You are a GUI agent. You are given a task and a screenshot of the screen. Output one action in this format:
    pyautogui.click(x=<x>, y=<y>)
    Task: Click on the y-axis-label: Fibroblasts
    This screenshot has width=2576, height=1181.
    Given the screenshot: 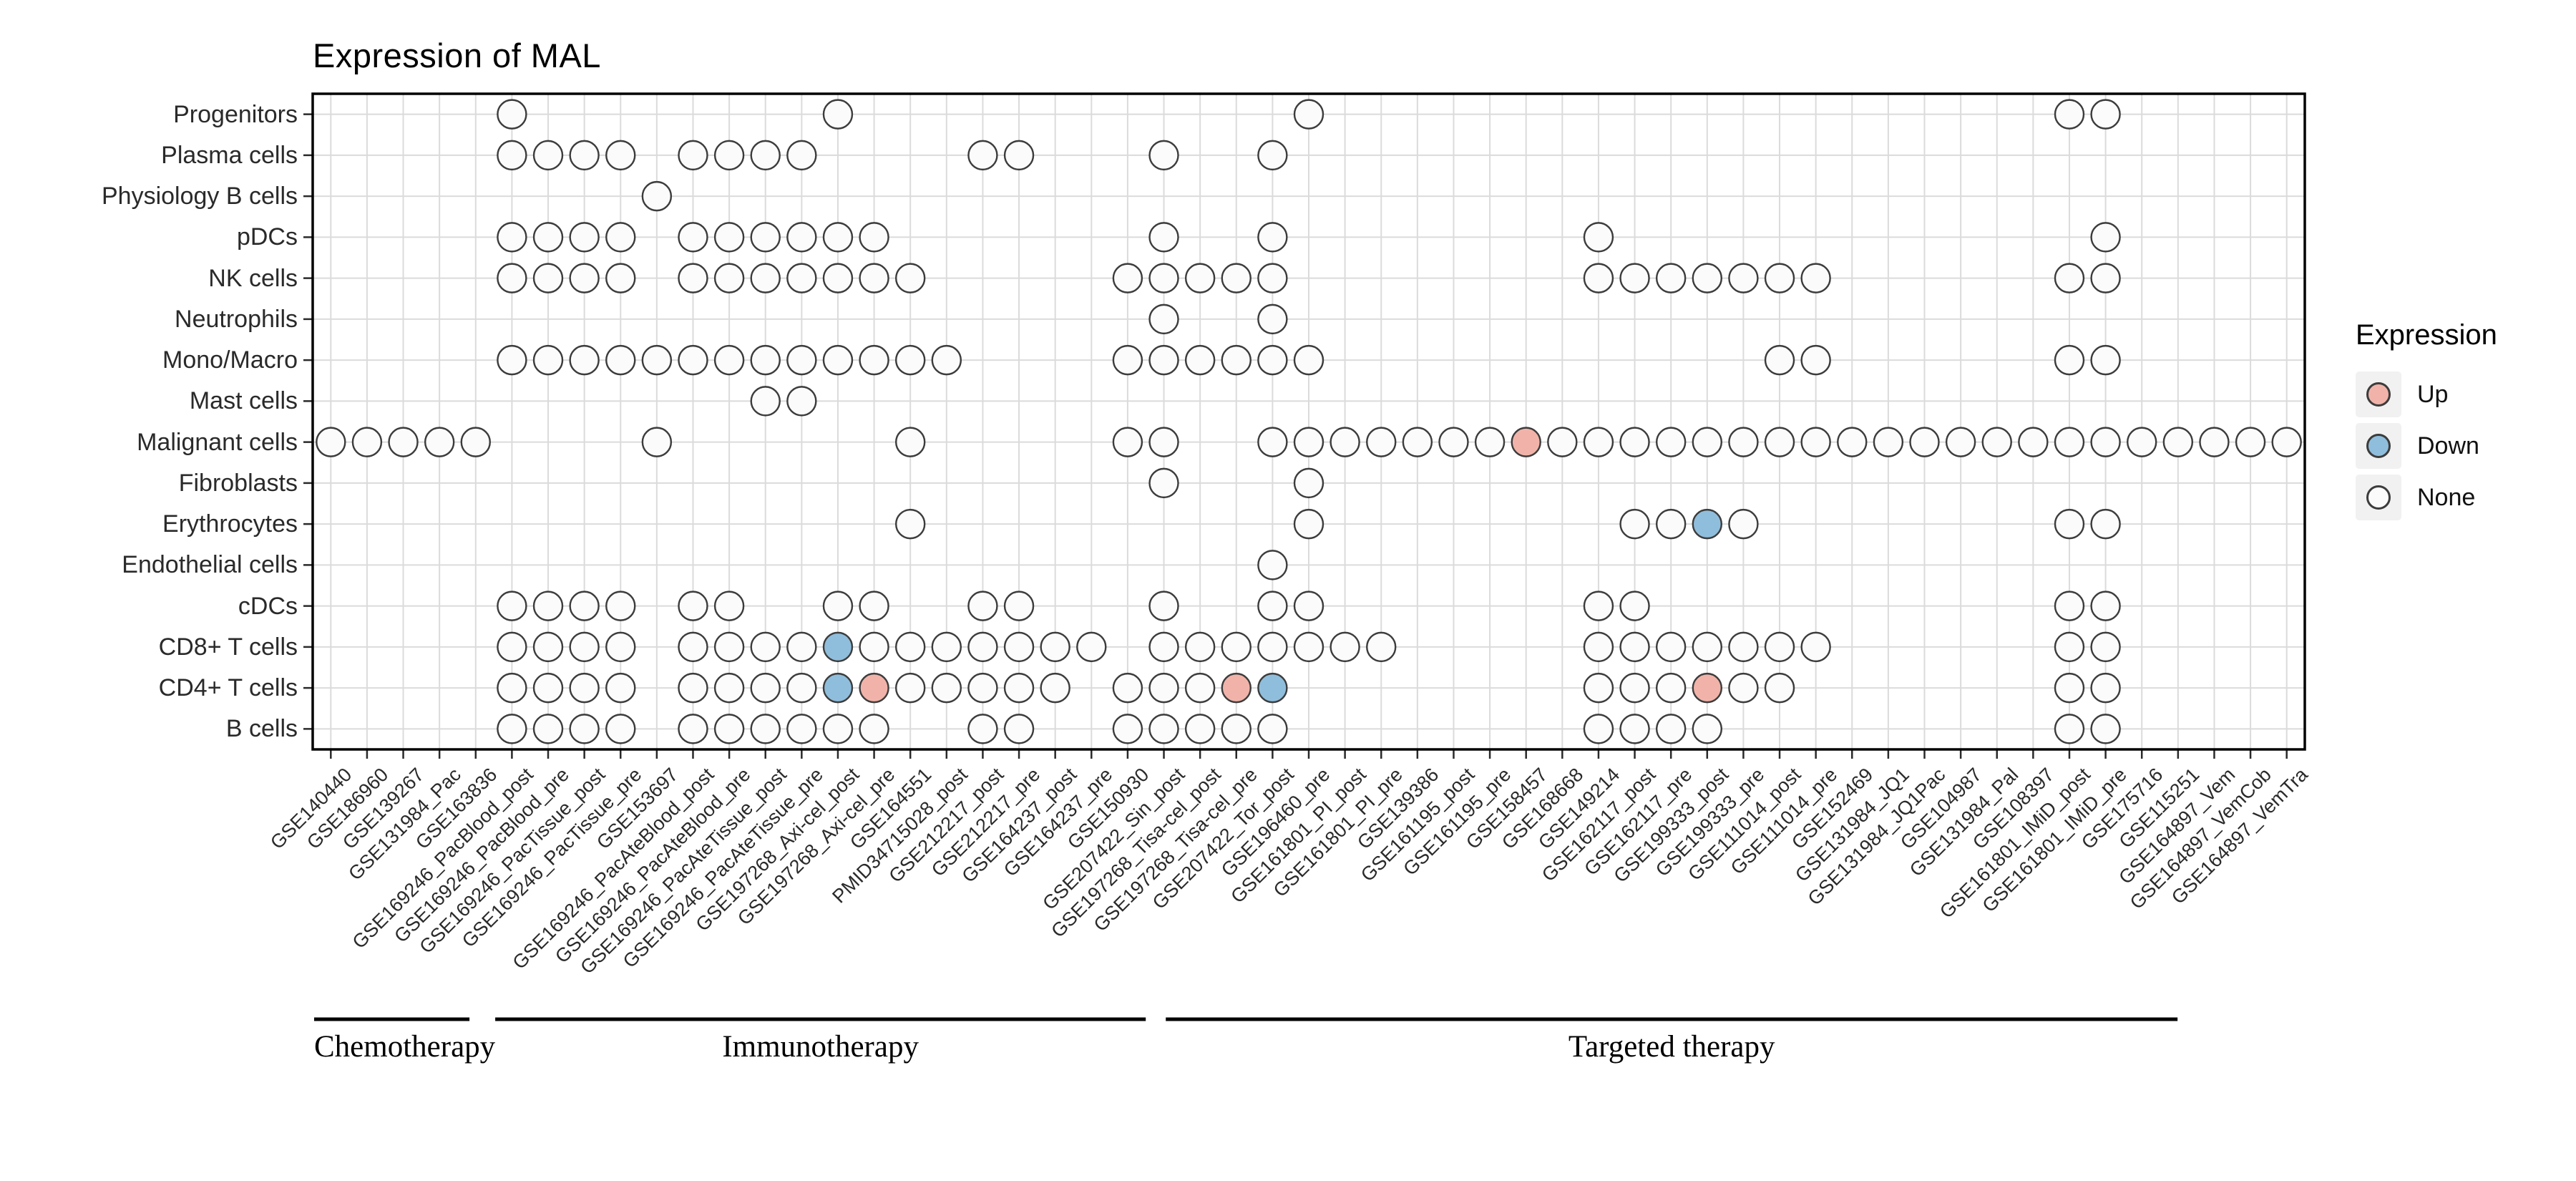 What is the action you would take?
    pyautogui.click(x=238, y=483)
    